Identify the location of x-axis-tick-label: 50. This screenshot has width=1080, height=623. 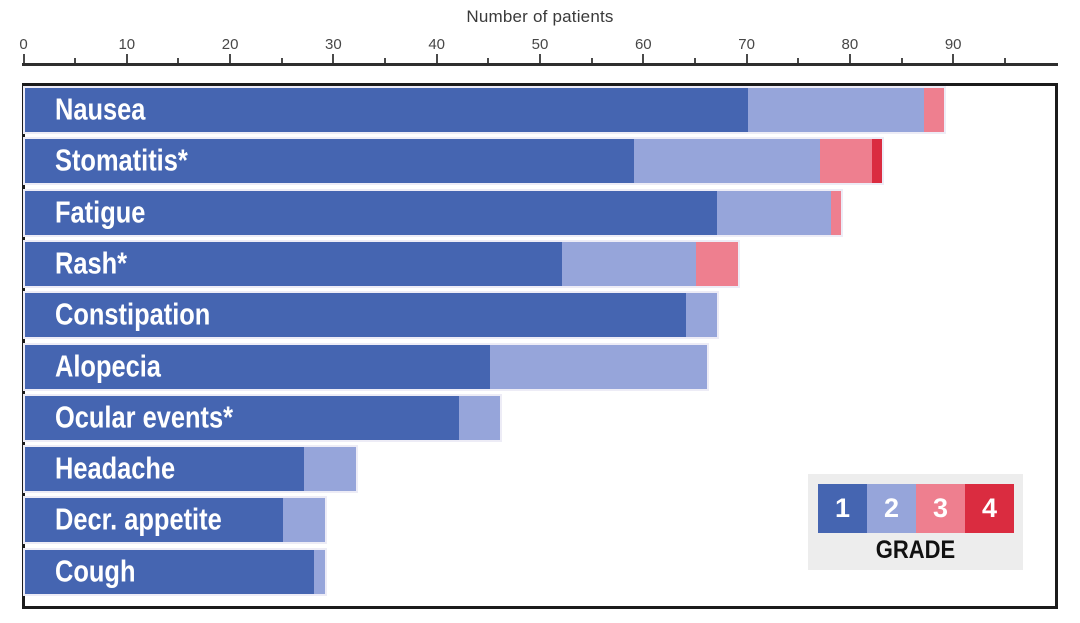
(540, 44).